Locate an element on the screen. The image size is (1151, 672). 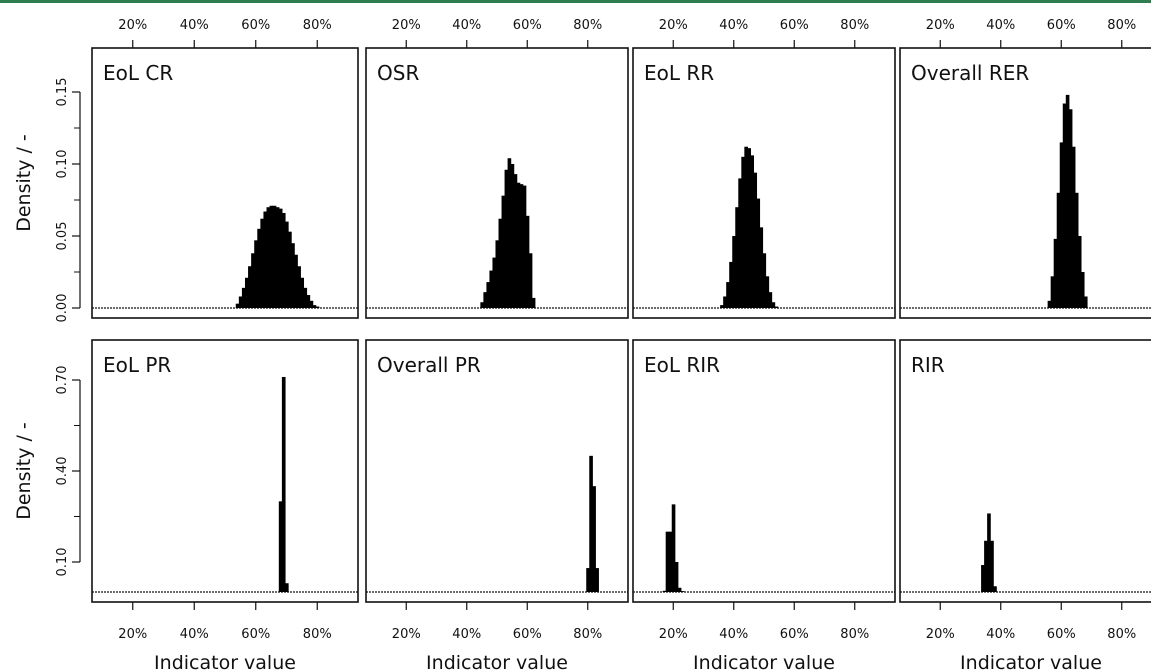
panel-eol-pr: EoL PR is located at coordinates (225, 471).